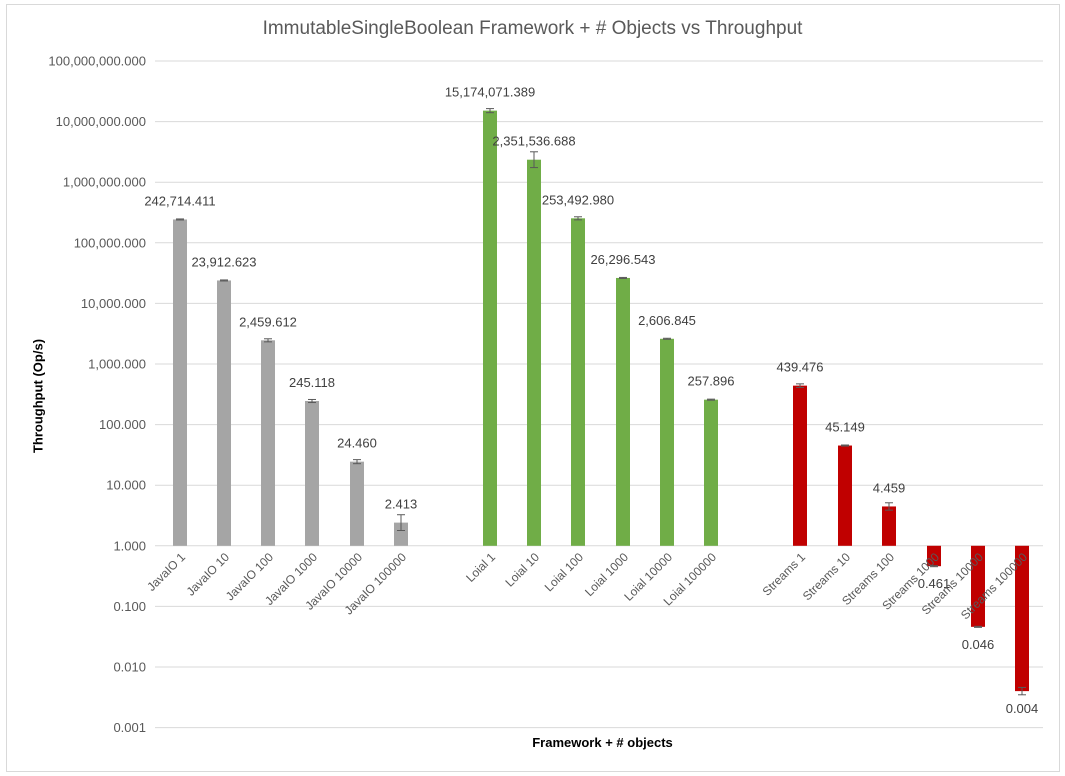 The image size is (1065, 776). Describe the element at coordinates (104, 182) in the screenshot. I see `y-tick-label: 1,000,000.000` at that location.